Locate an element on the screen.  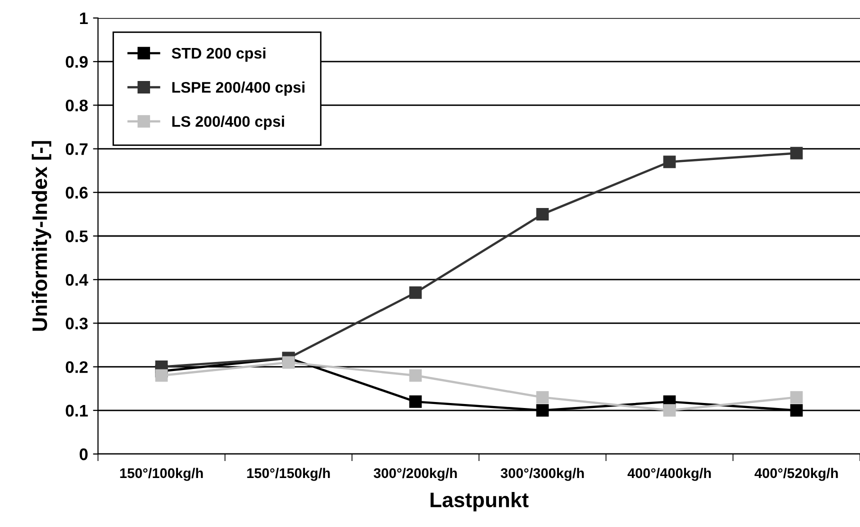
y-axis-title: Uniformity-Index [-] is located at coordinates (42, 236).